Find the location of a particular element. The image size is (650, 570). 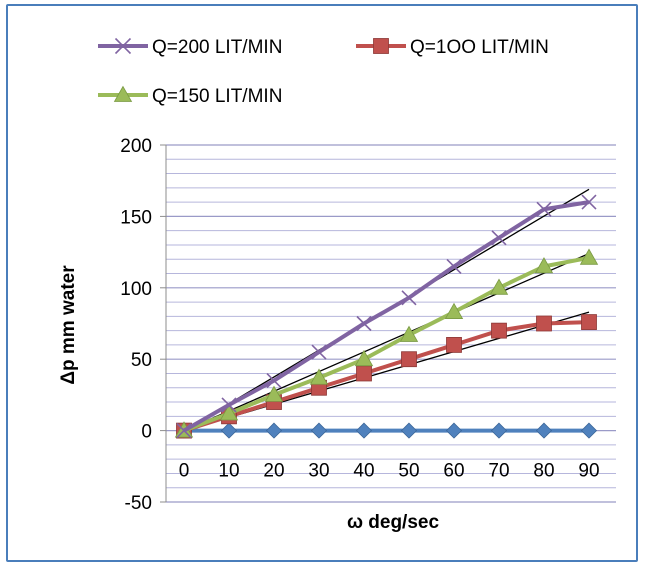

x-tick-label: 90 is located at coordinates (588, 471).